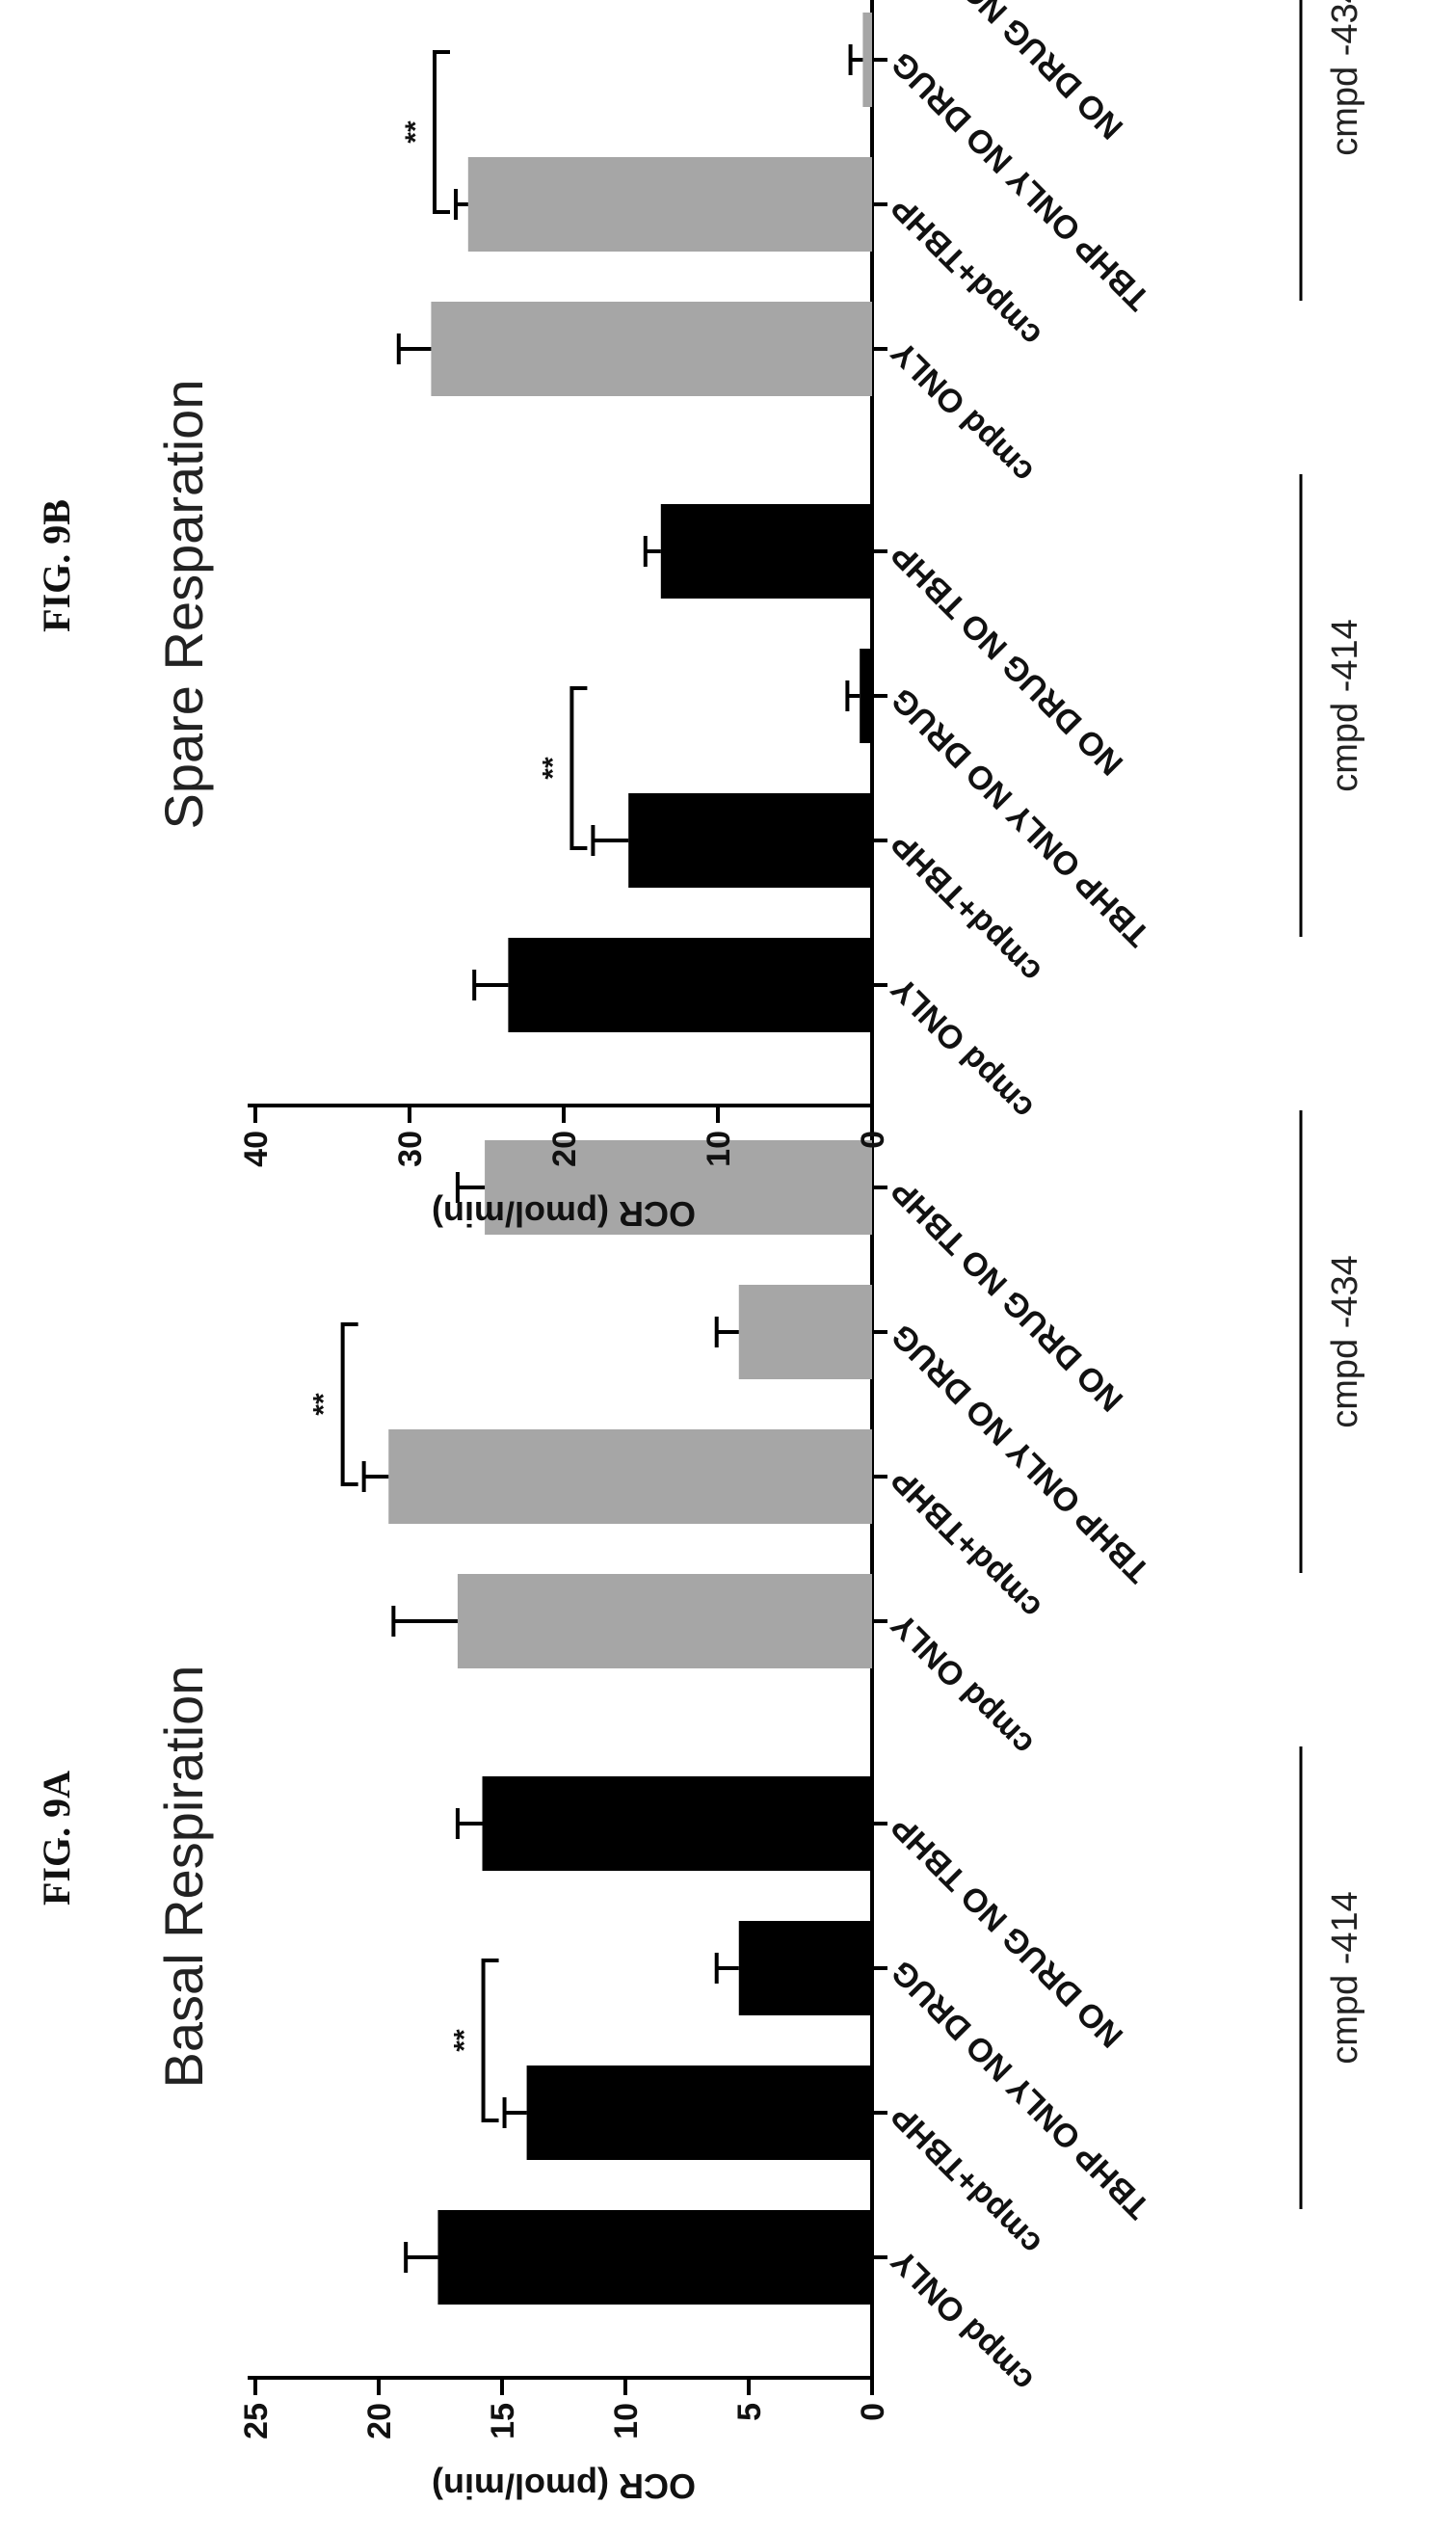 The image size is (1456, 2532). Describe the element at coordinates (503, 2421) in the screenshot. I see `y-tick-label: 15` at that location.